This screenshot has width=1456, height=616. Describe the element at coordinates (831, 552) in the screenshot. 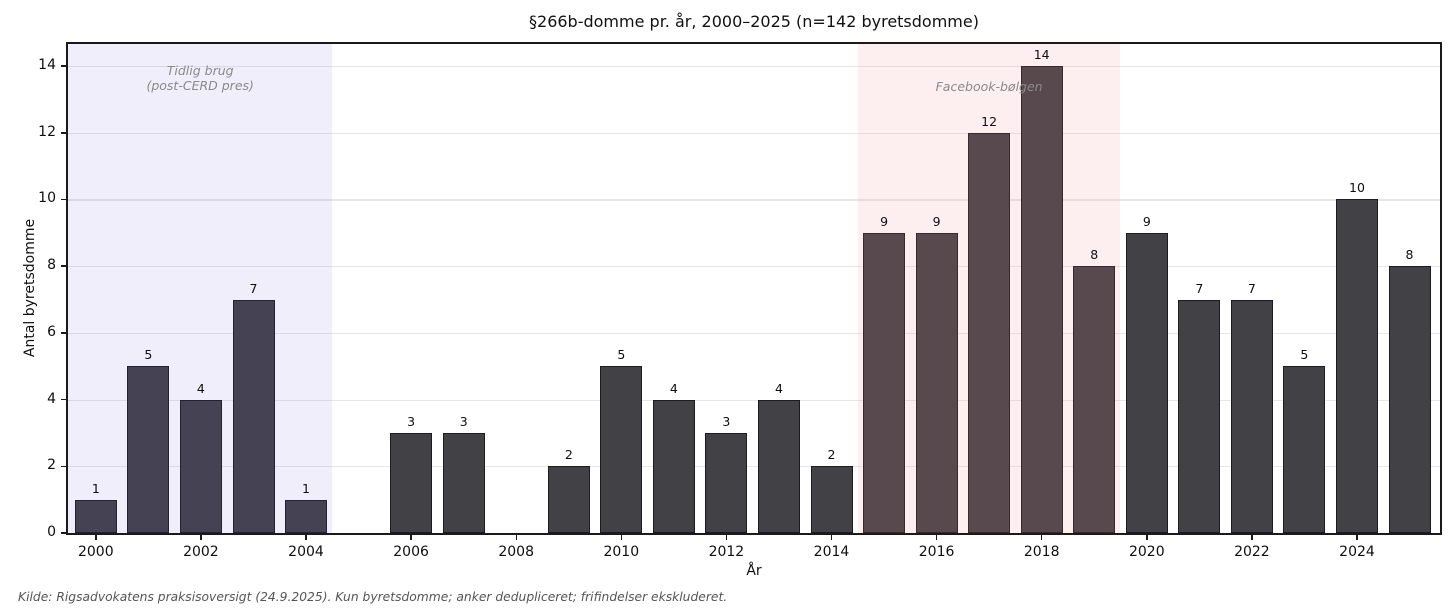

I see `x-tick-label-2014: 2014` at that location.